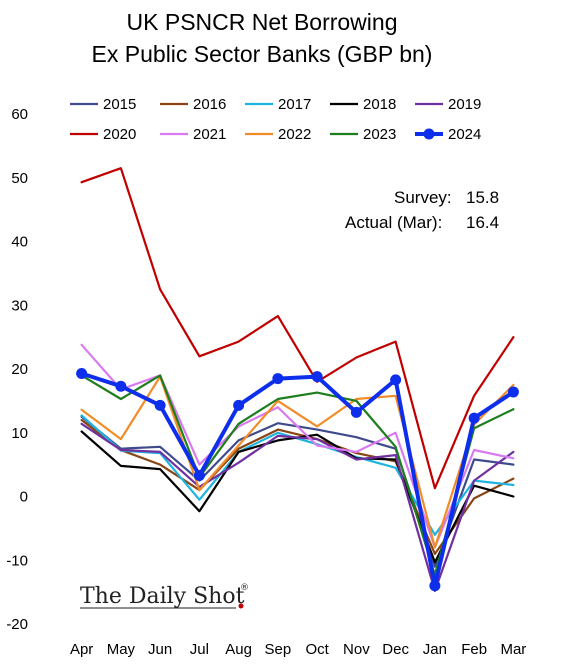 This screenshot has height=665, width=564. I want to click on legend-label-2016: 2016, so click(209, 104).